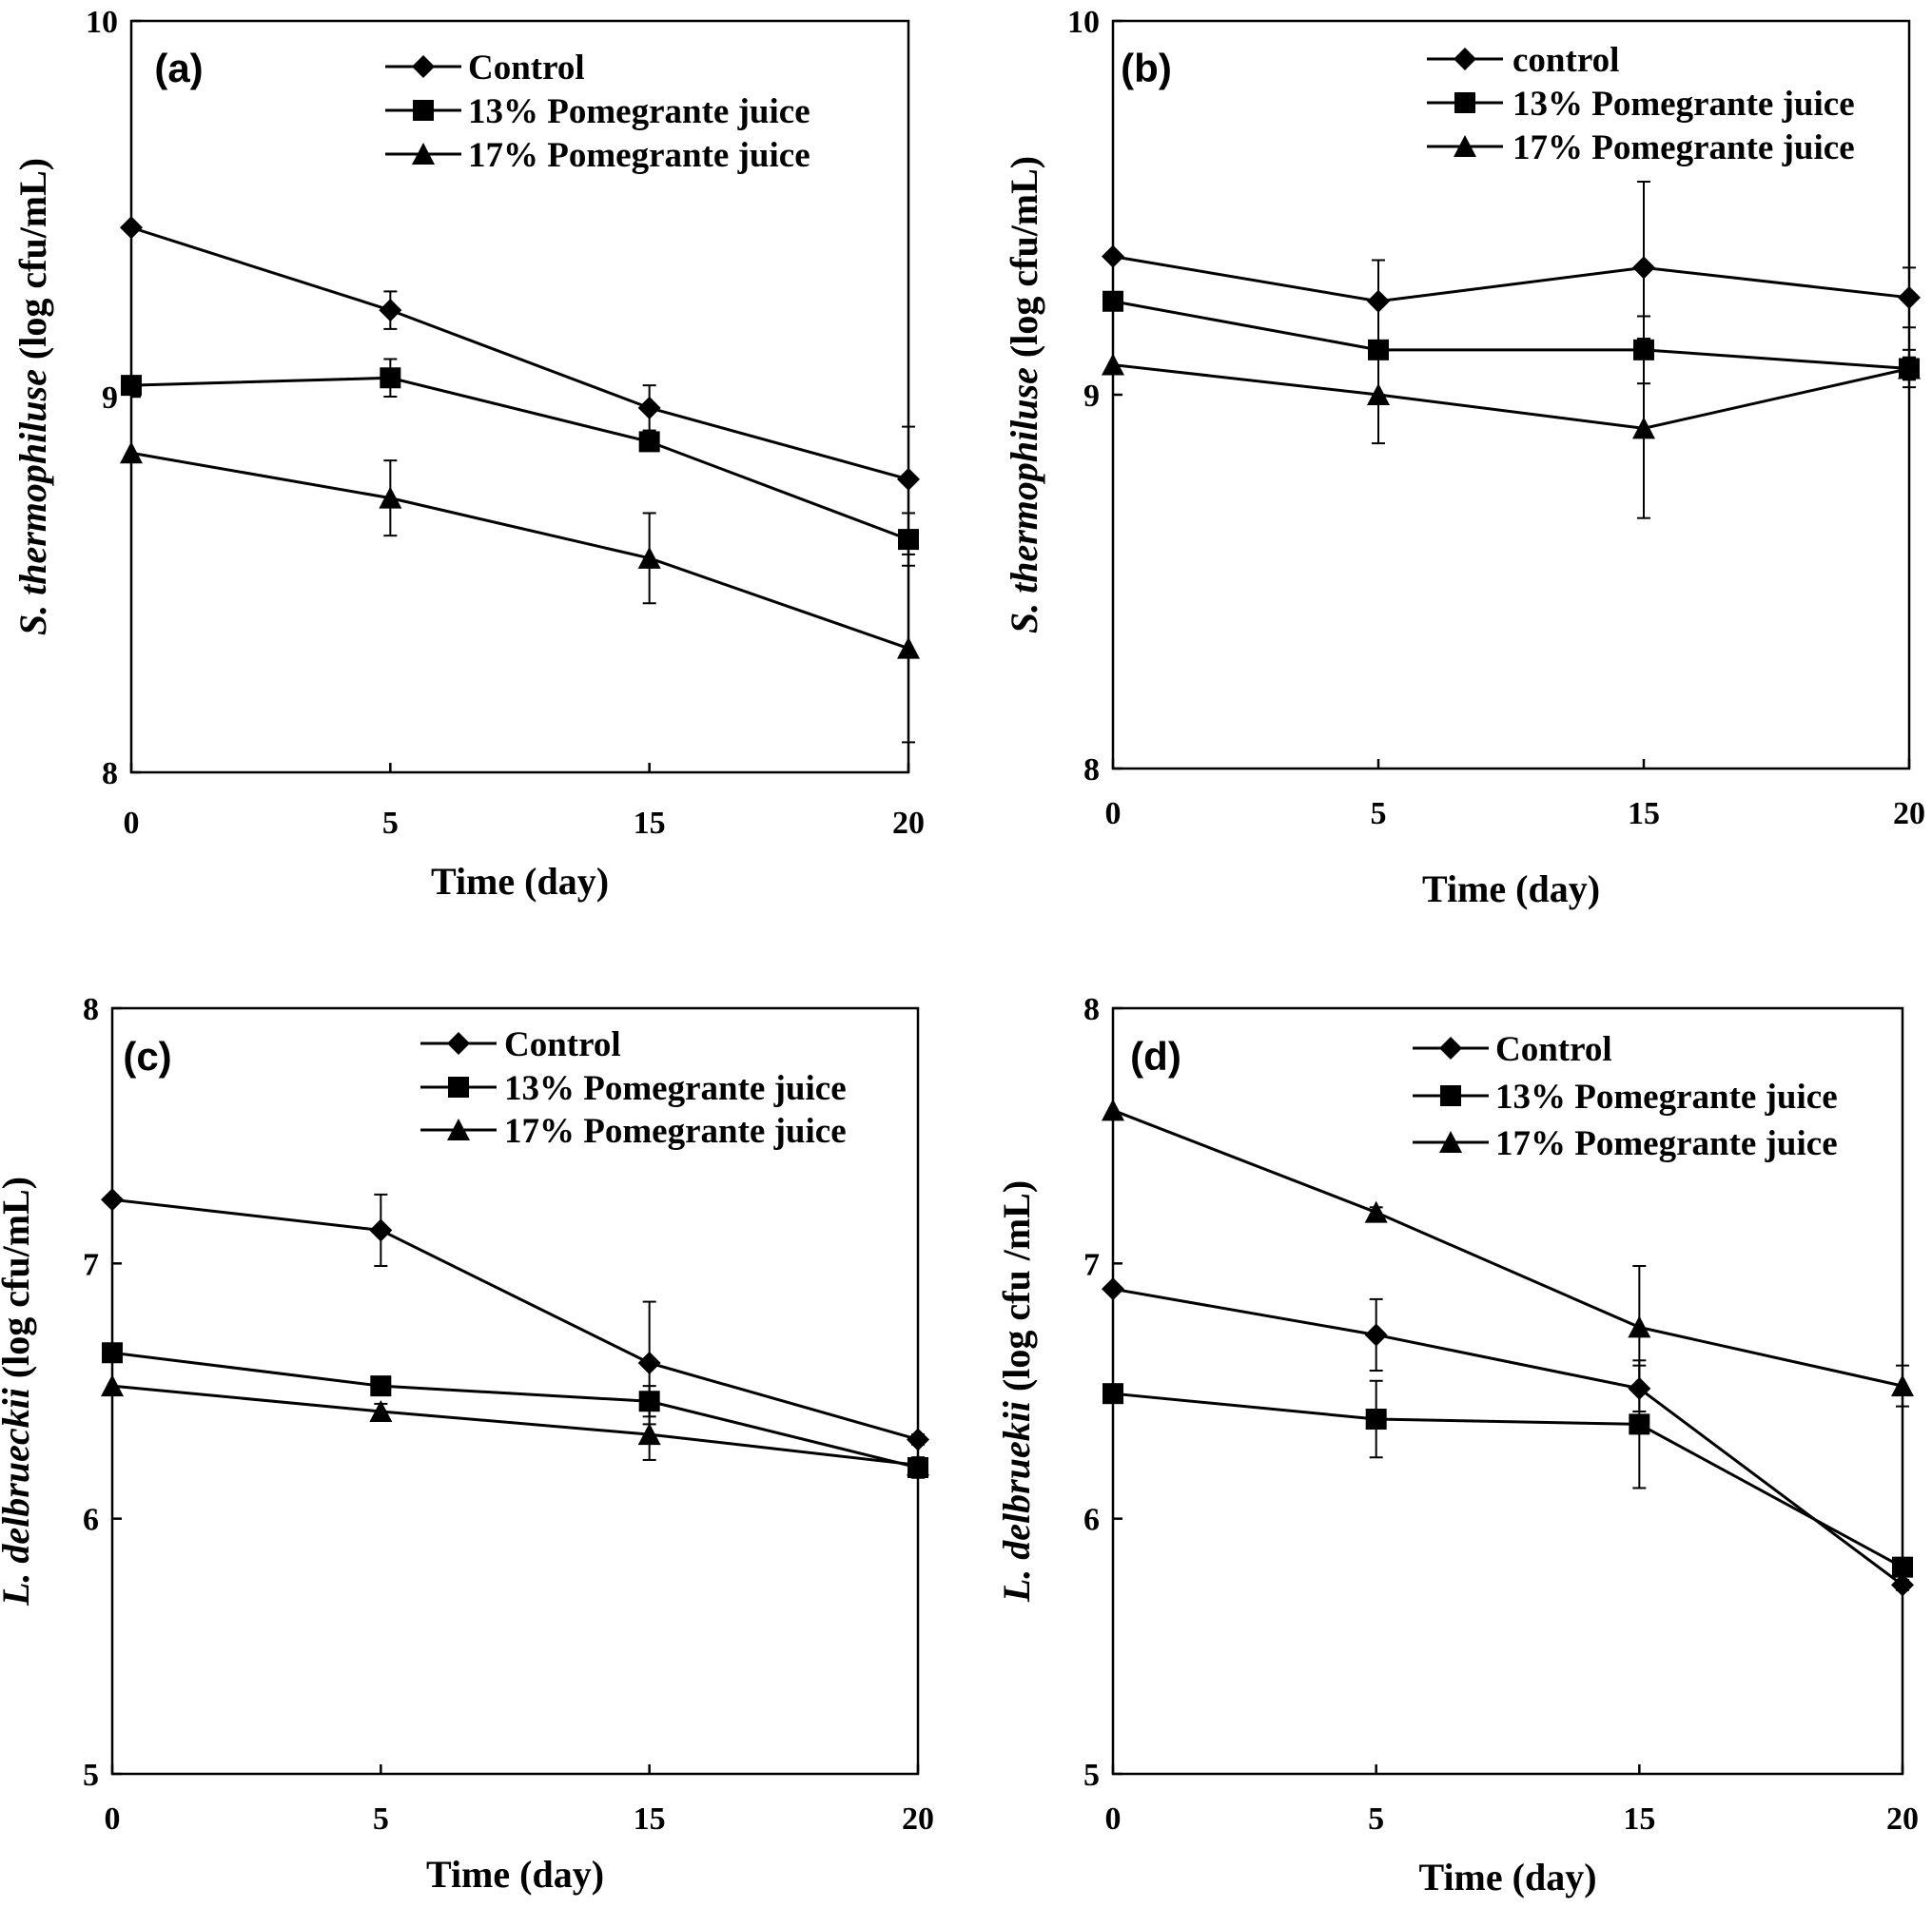 This screenshot has width=1932, height=1908. What do you see at coordinates (19, 1497) in the screenshot?
I see `y-axis-title-species: L. delbrueckii` at bounding box center [19, 1497].